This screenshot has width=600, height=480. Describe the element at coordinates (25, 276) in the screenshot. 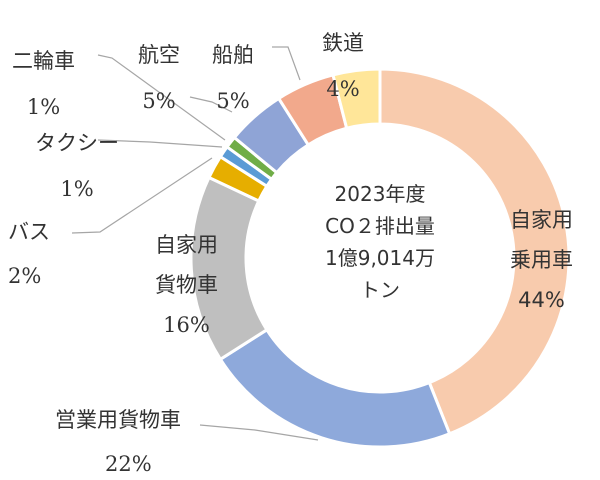

I see `label-pct: 2%` at that location.